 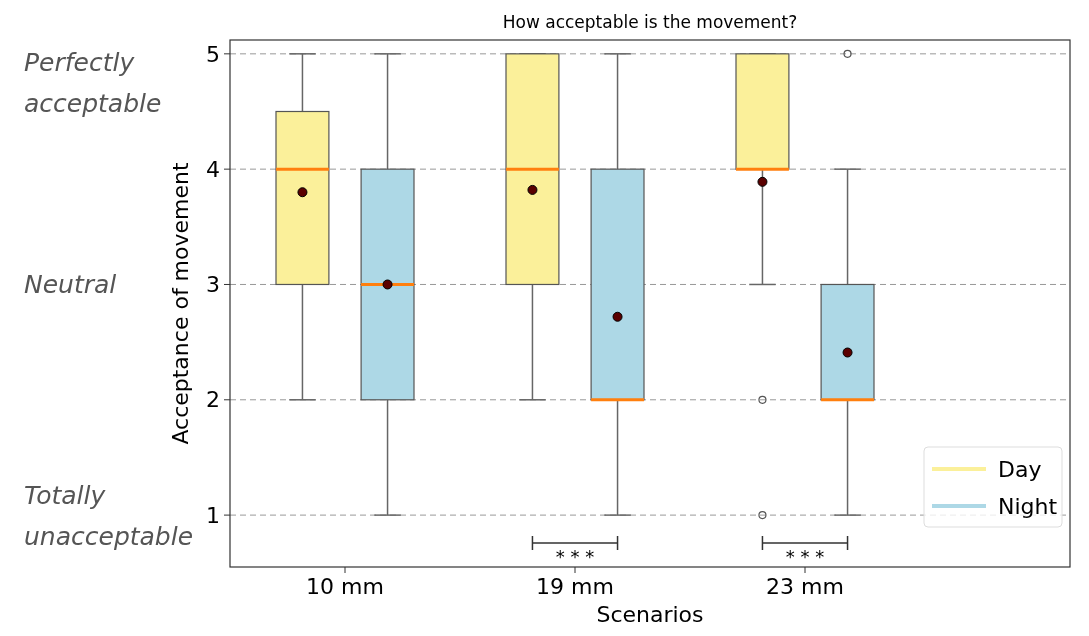 I want to click on y-tick-label: 5, so click(x=213, y=54).